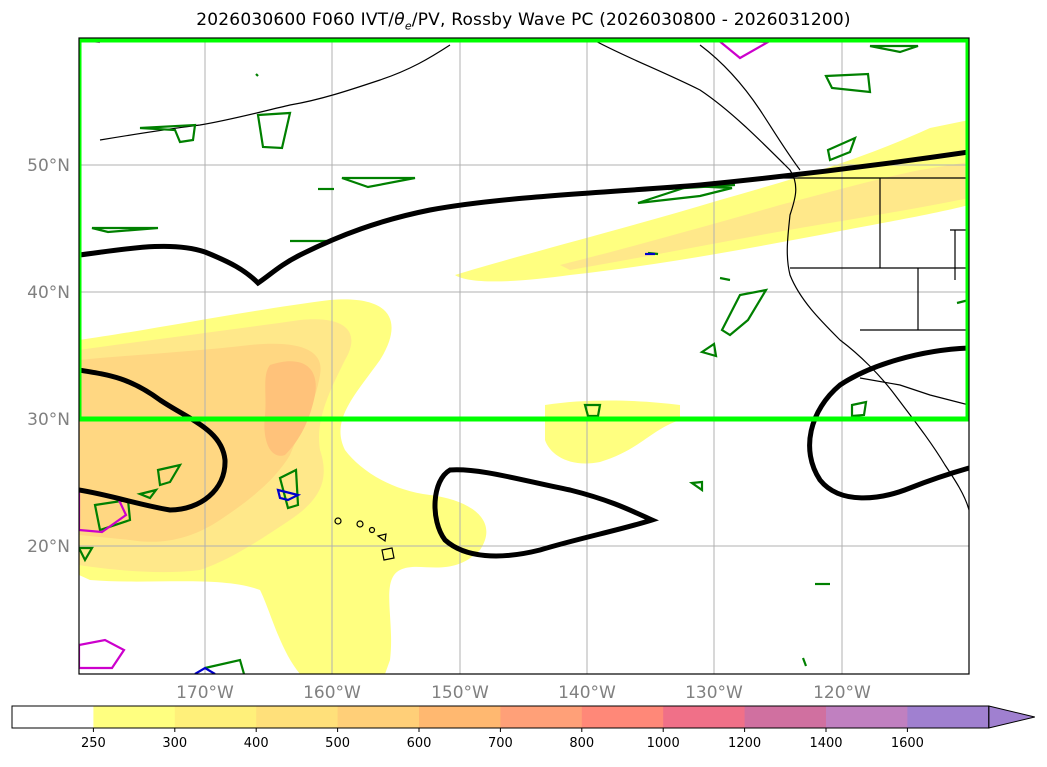 This screenshot has height=767, width=1047. What do you see at coordinates (581, 743) in the screenshot?
I see `colorbar-tick-label: 800` at bounding box center [581, 743].